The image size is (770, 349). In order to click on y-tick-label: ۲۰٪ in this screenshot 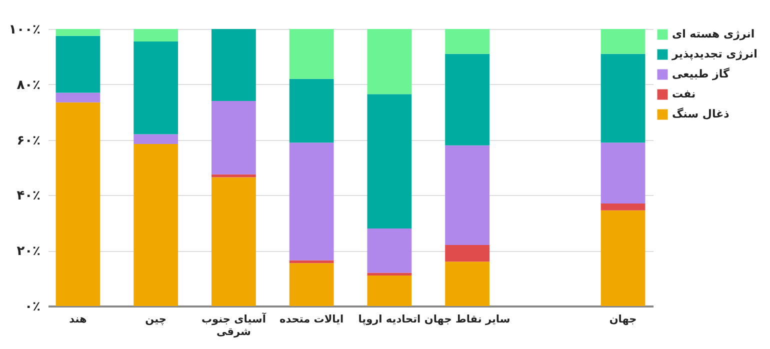, I will do `click(28, 252)`.